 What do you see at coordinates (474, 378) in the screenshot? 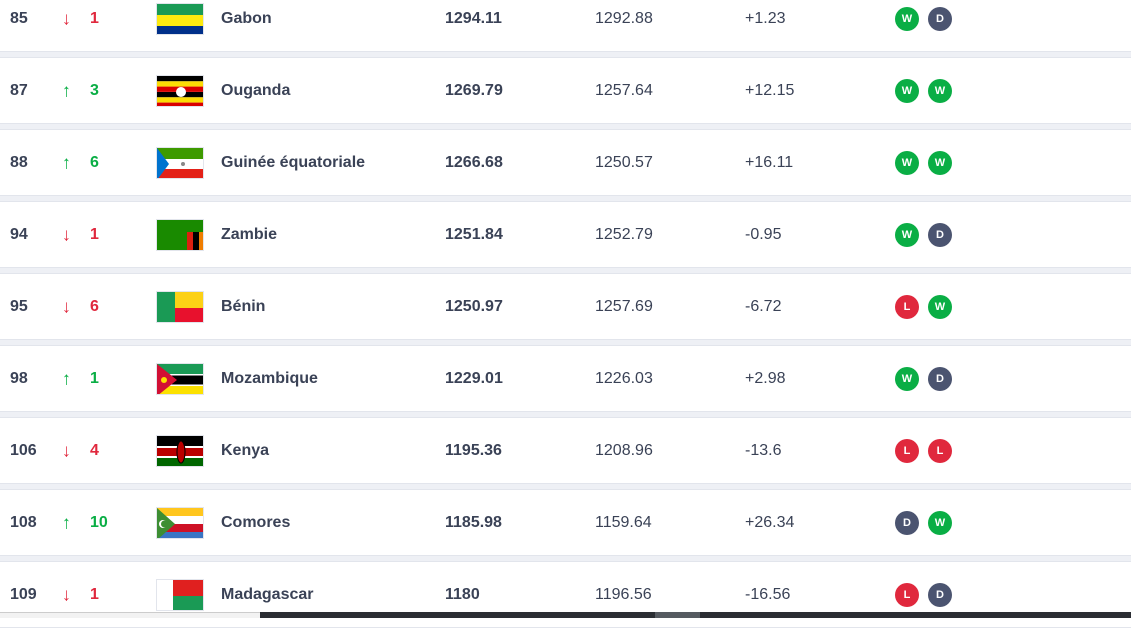
I see `points: 1229.01` at bounding box center [474, 378].